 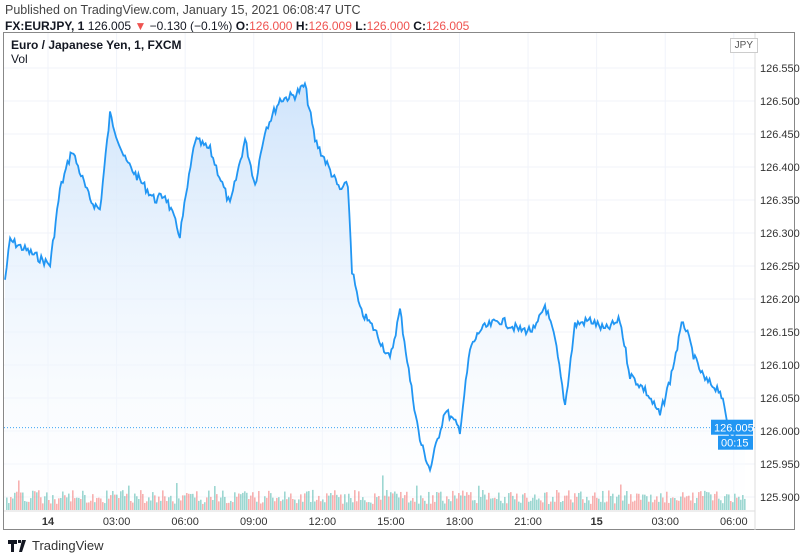 What do you see at coordinates (735, 442) in the screenshot?
I see `countdown-tag` at bounding box center [735, 442].